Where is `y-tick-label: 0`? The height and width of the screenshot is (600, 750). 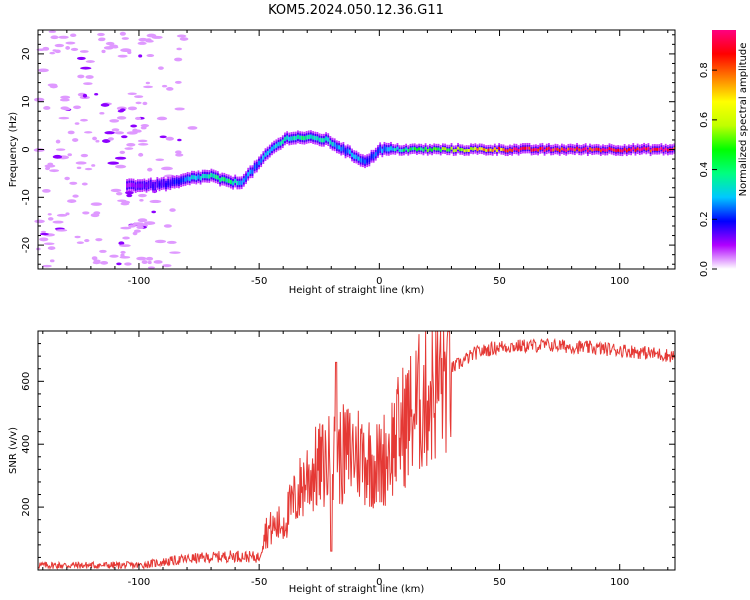 y-tick-label: 0 is located at coordinates (26, 149).